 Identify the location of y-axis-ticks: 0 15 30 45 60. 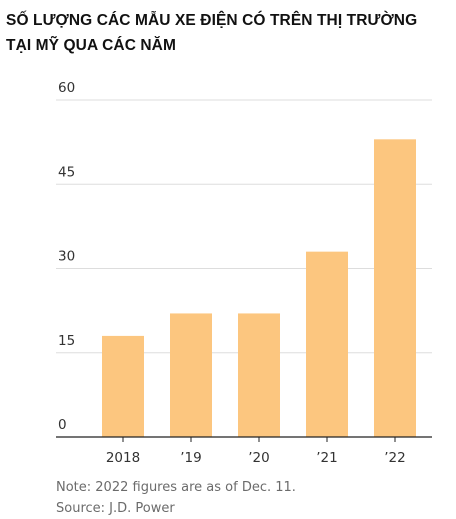
(66, 256).